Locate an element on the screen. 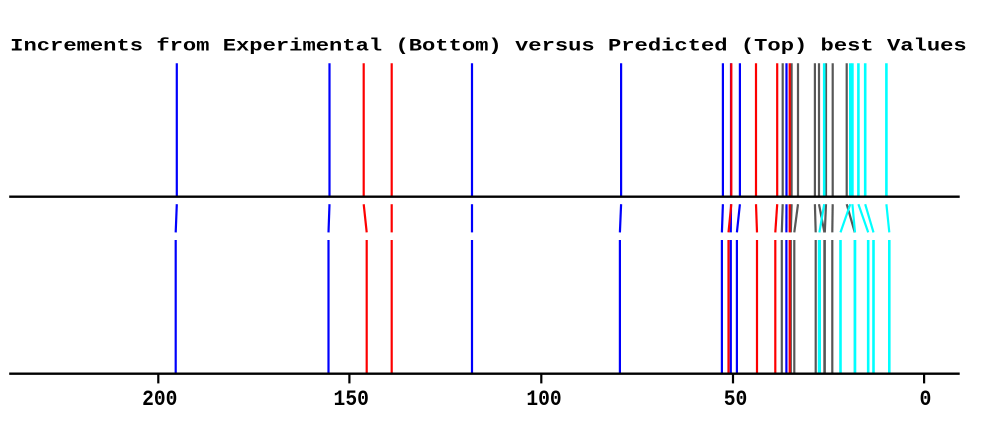  svg-text: 100 is located at coordinates (543, 399).